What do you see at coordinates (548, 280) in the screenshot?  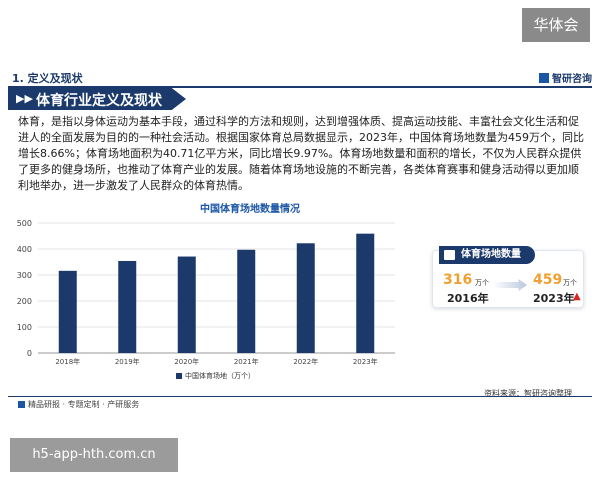 I see `end-value: 459` at bounding box center [548, 280].